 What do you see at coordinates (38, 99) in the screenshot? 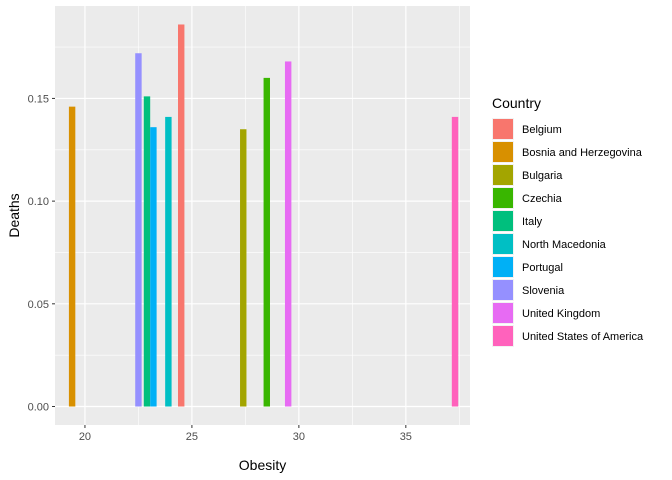
I see `y-tick-label: 0.15` at bounding box center [38, 99].